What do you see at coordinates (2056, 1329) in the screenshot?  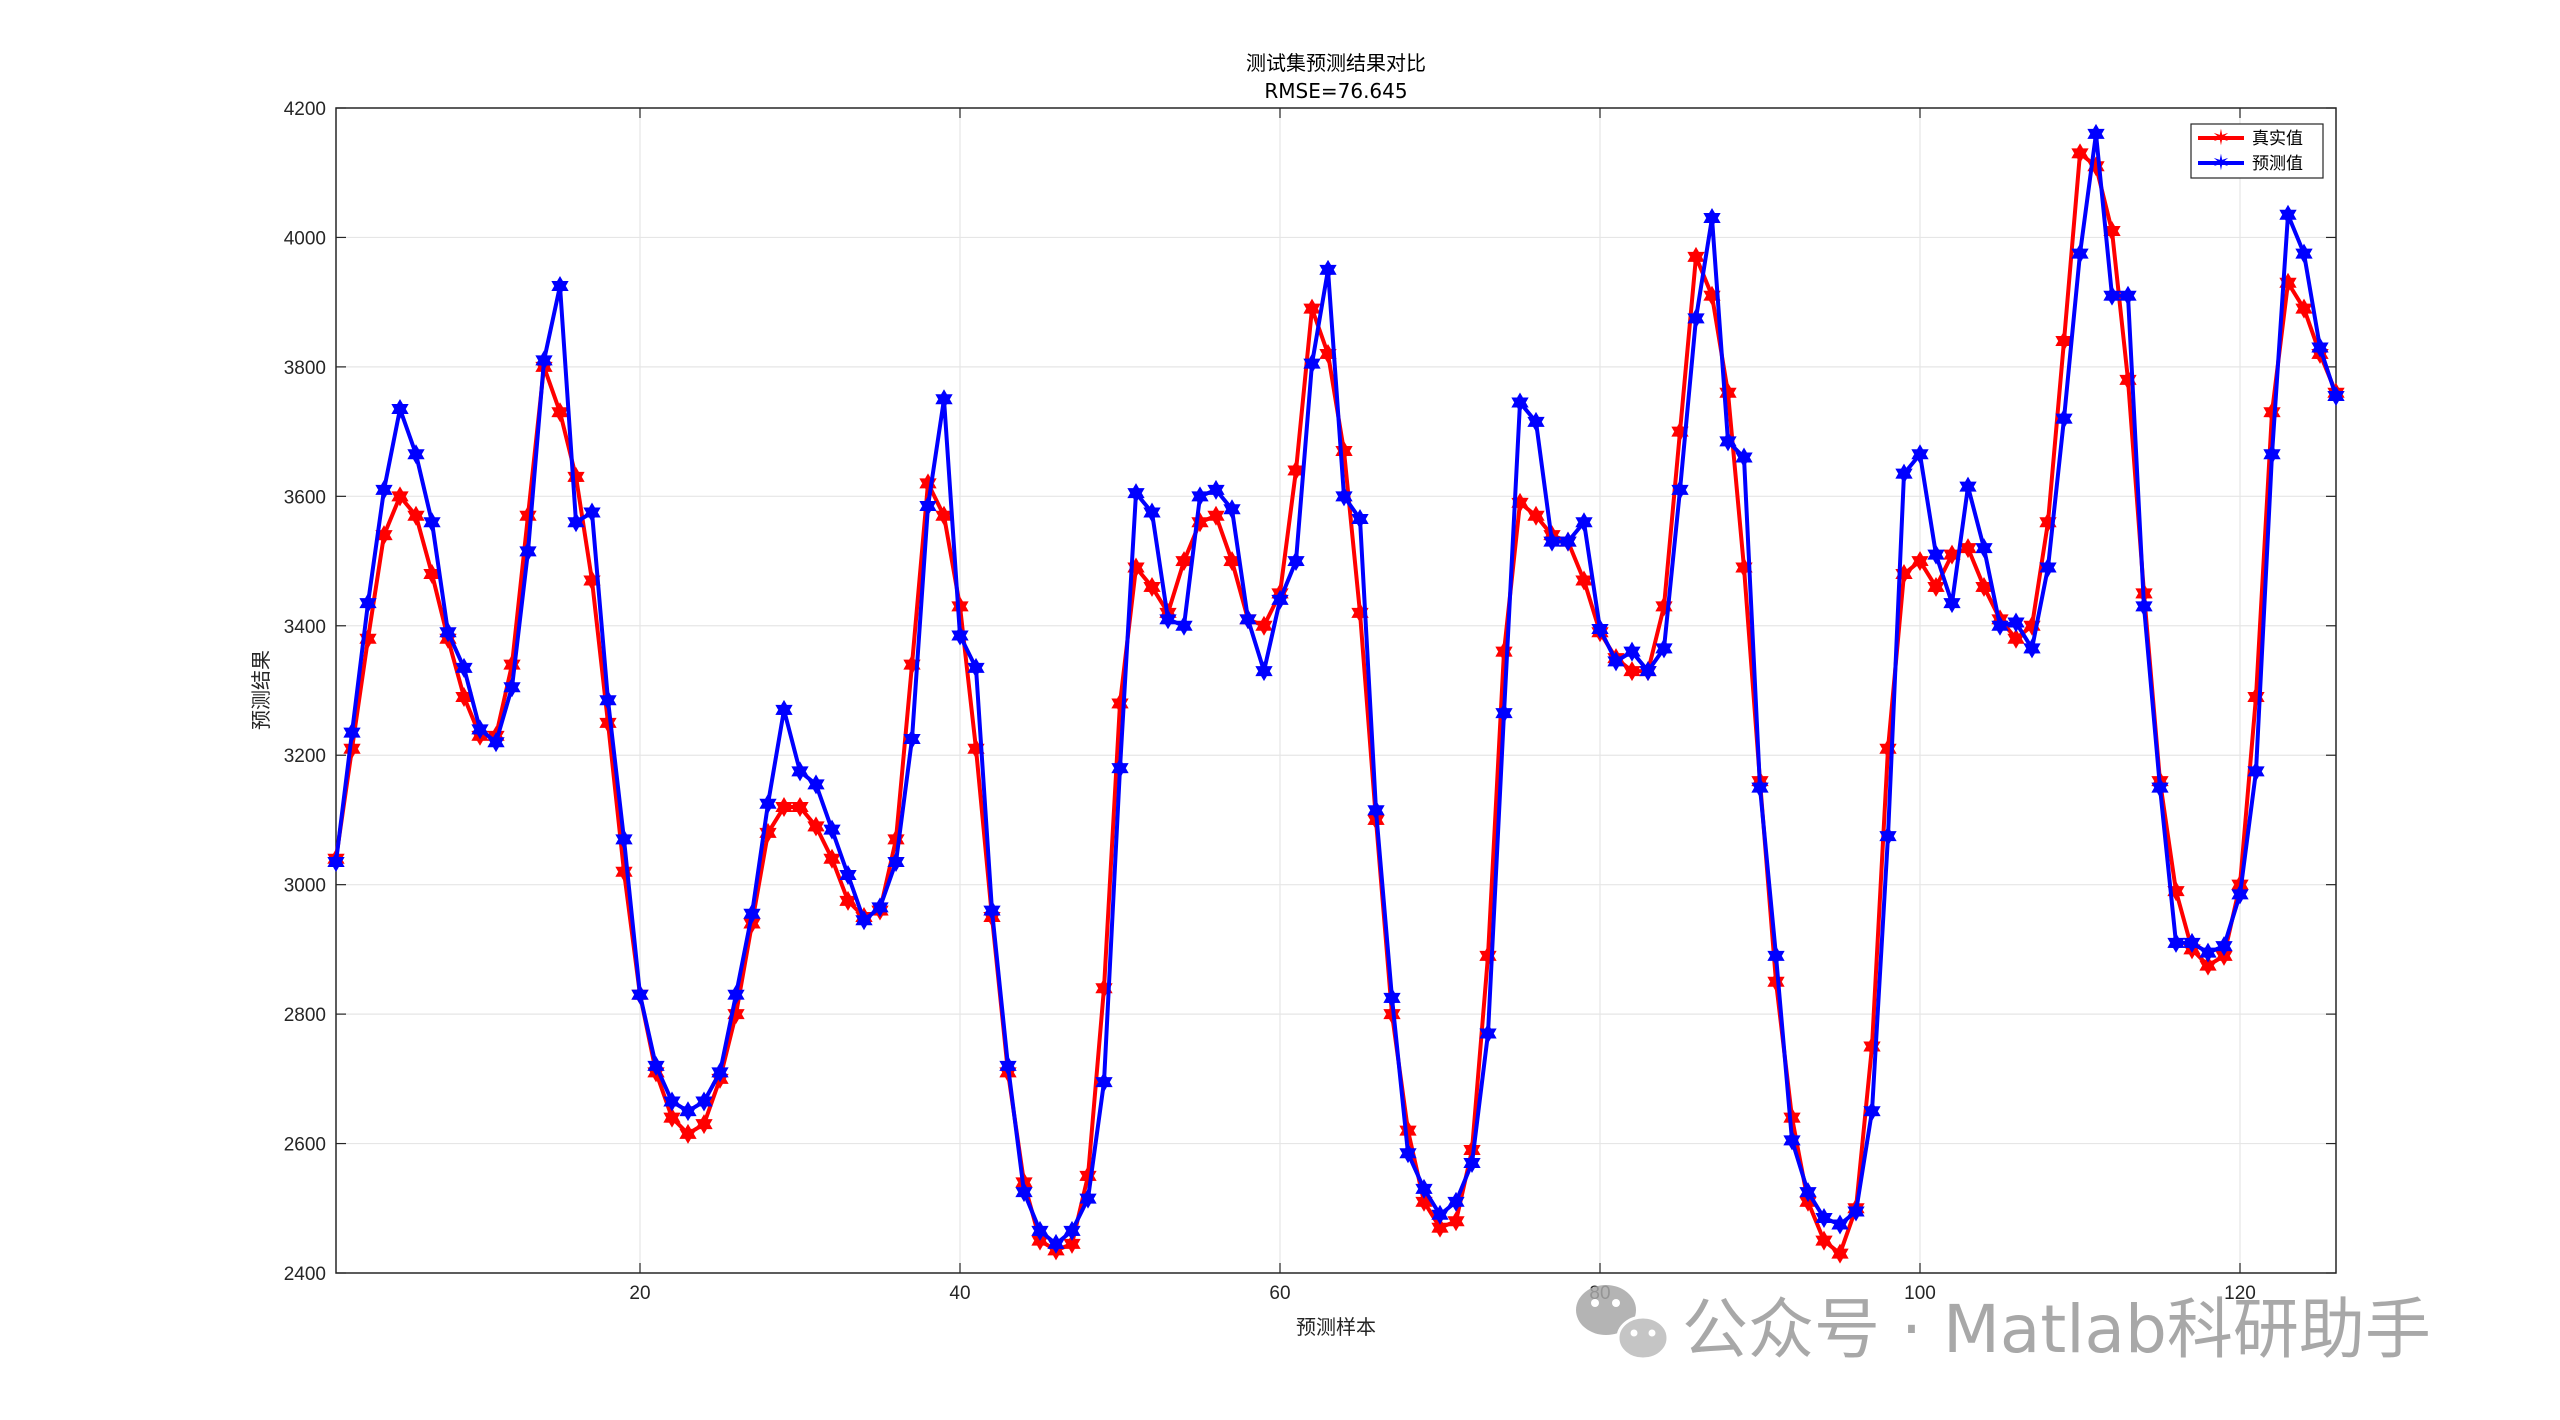 I see `watermark-text: 公众号 · Matlab科研助手` at bounding box center [2056, 1329].